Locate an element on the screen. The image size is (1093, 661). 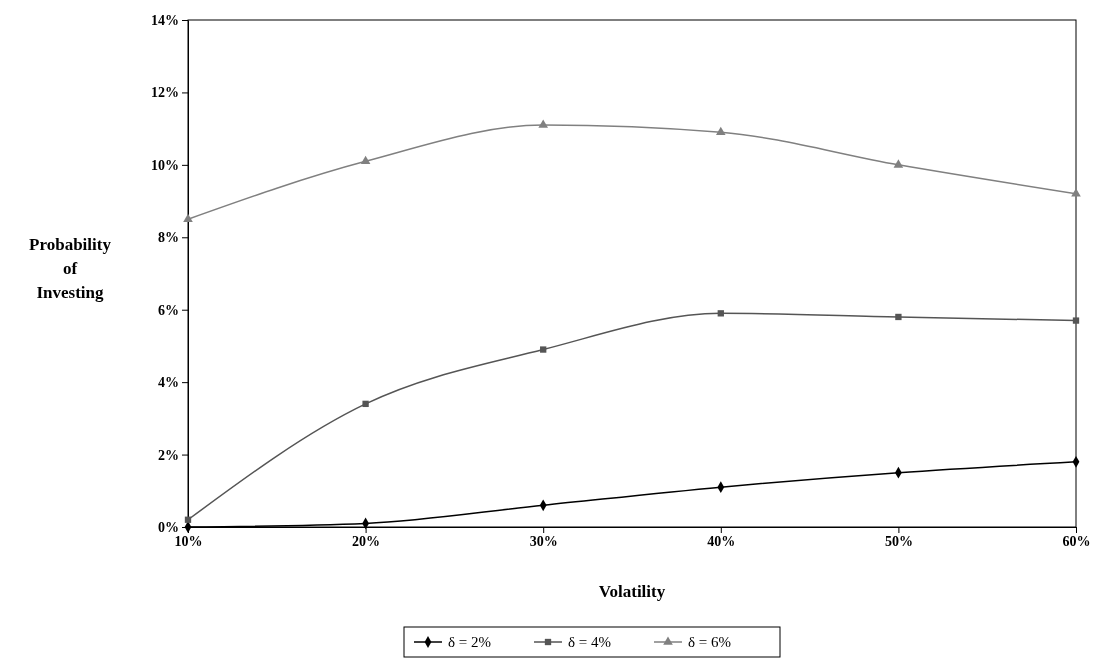
x-axis-title: Volatility is located at coordinates (632, 591).